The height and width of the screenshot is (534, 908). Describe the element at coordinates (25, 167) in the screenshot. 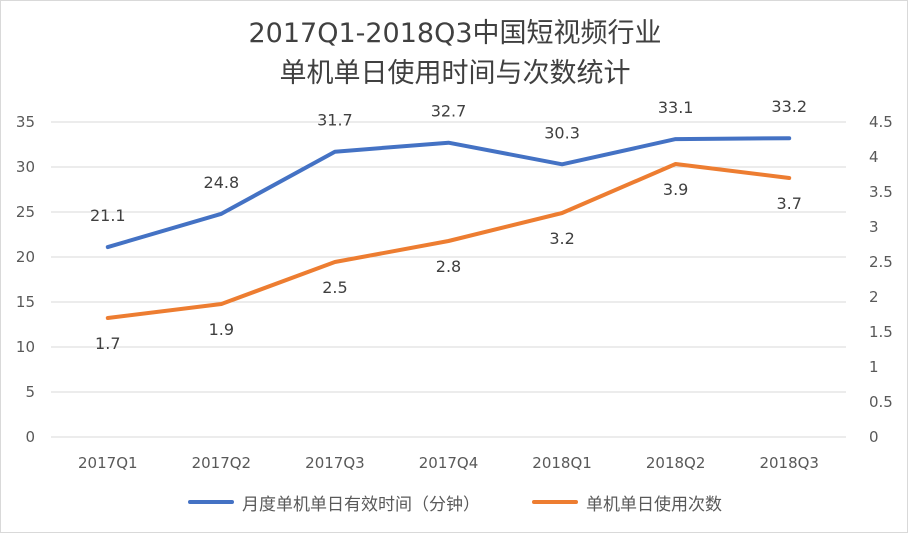

I see `y-left-tick-label: 30` at that location.